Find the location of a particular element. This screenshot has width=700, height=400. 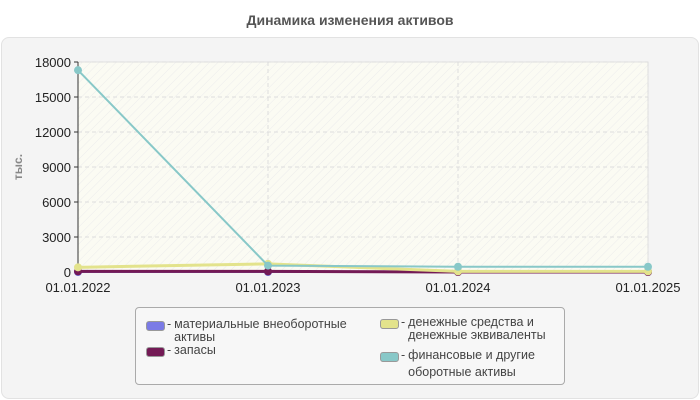

legend-label: финансовые и другие оборотные активы is located at coordinates (471, 363).